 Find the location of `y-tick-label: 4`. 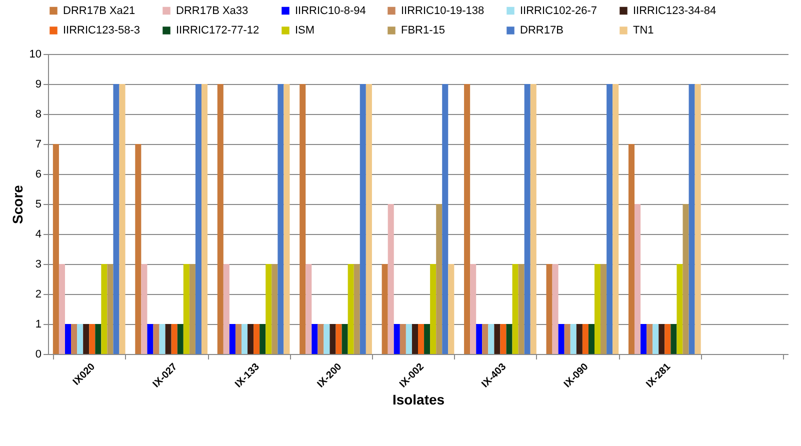

y-tick-label: 4 is located at coordinates (38, 234).